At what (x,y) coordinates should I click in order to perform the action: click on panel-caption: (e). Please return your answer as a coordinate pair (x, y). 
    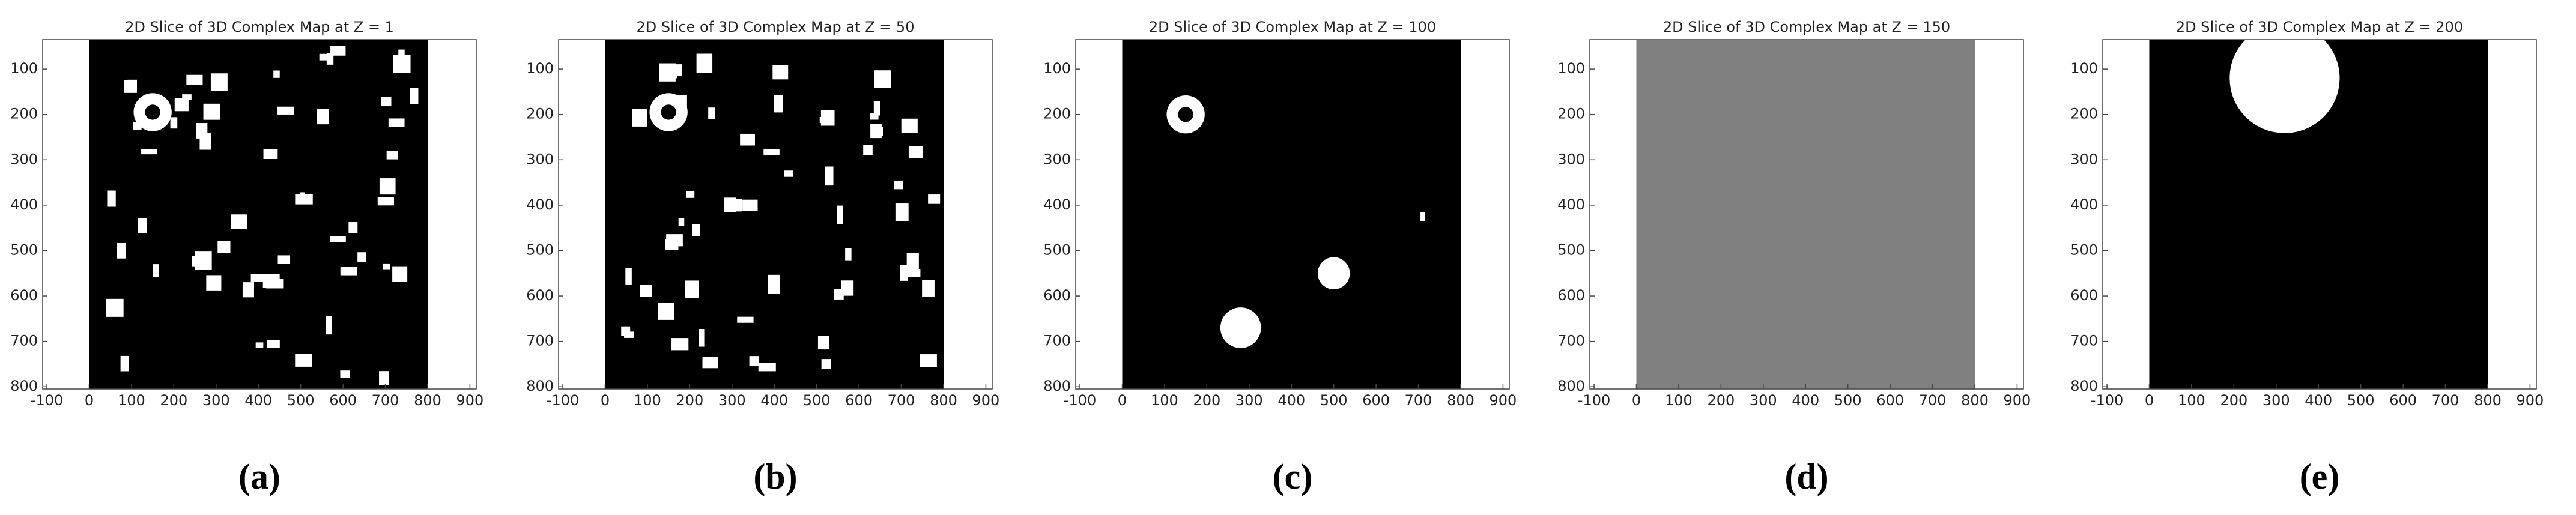
    Looking at the image, I should click on (2320, 476).